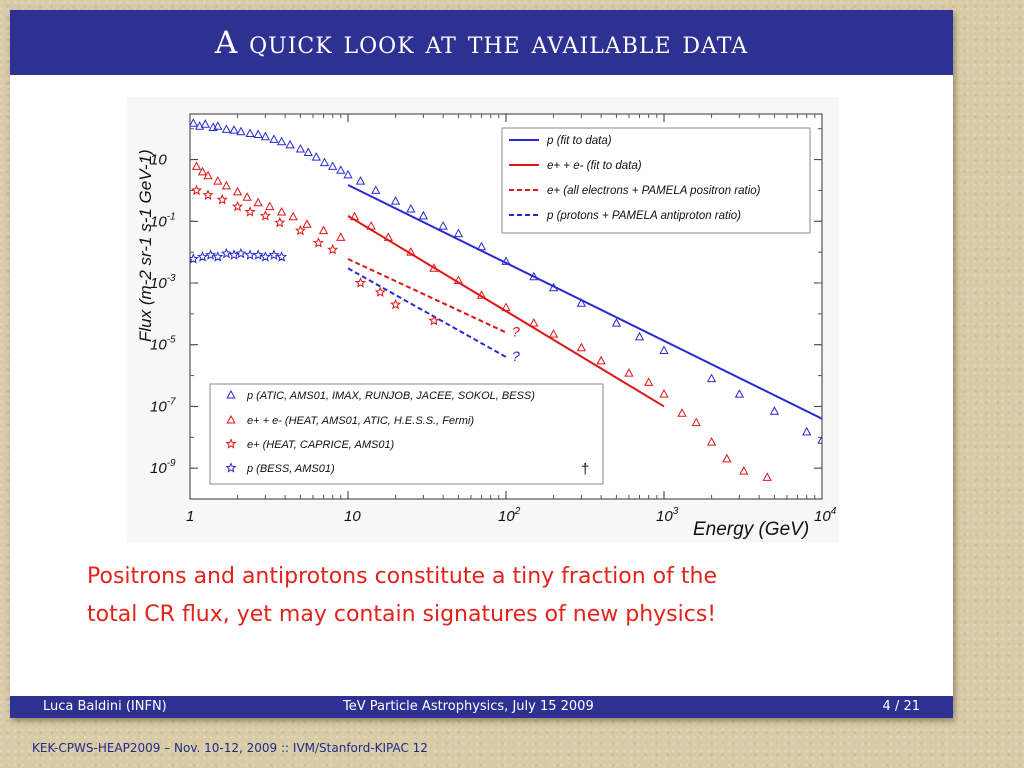 Image resolution: width=1024 pixels, height=768 pixels. Describe the element at coordinates (643, 216) in the screenshot. I see `legend-fit-antiproton: p (protons + PAMELA antiproton ratio)` at that location.